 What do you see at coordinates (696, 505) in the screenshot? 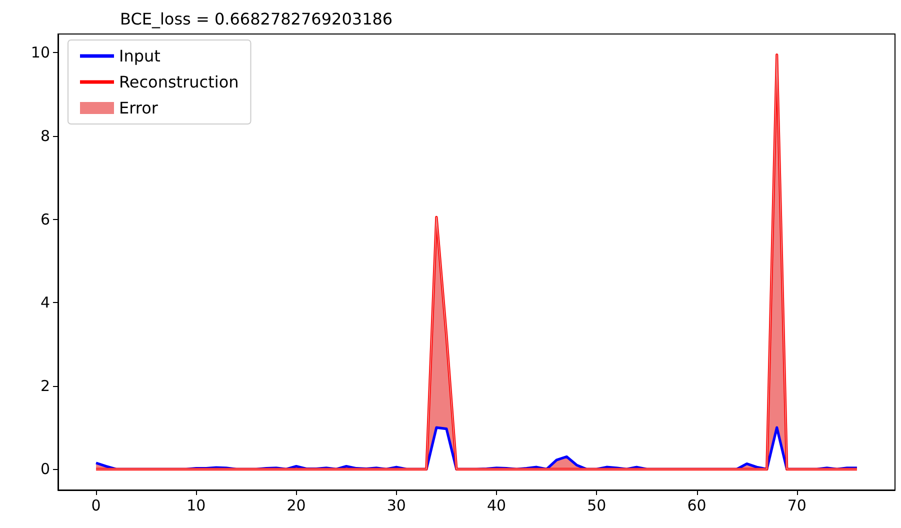
I see `x-tick-label: 60` at bounding box center [696, 505].